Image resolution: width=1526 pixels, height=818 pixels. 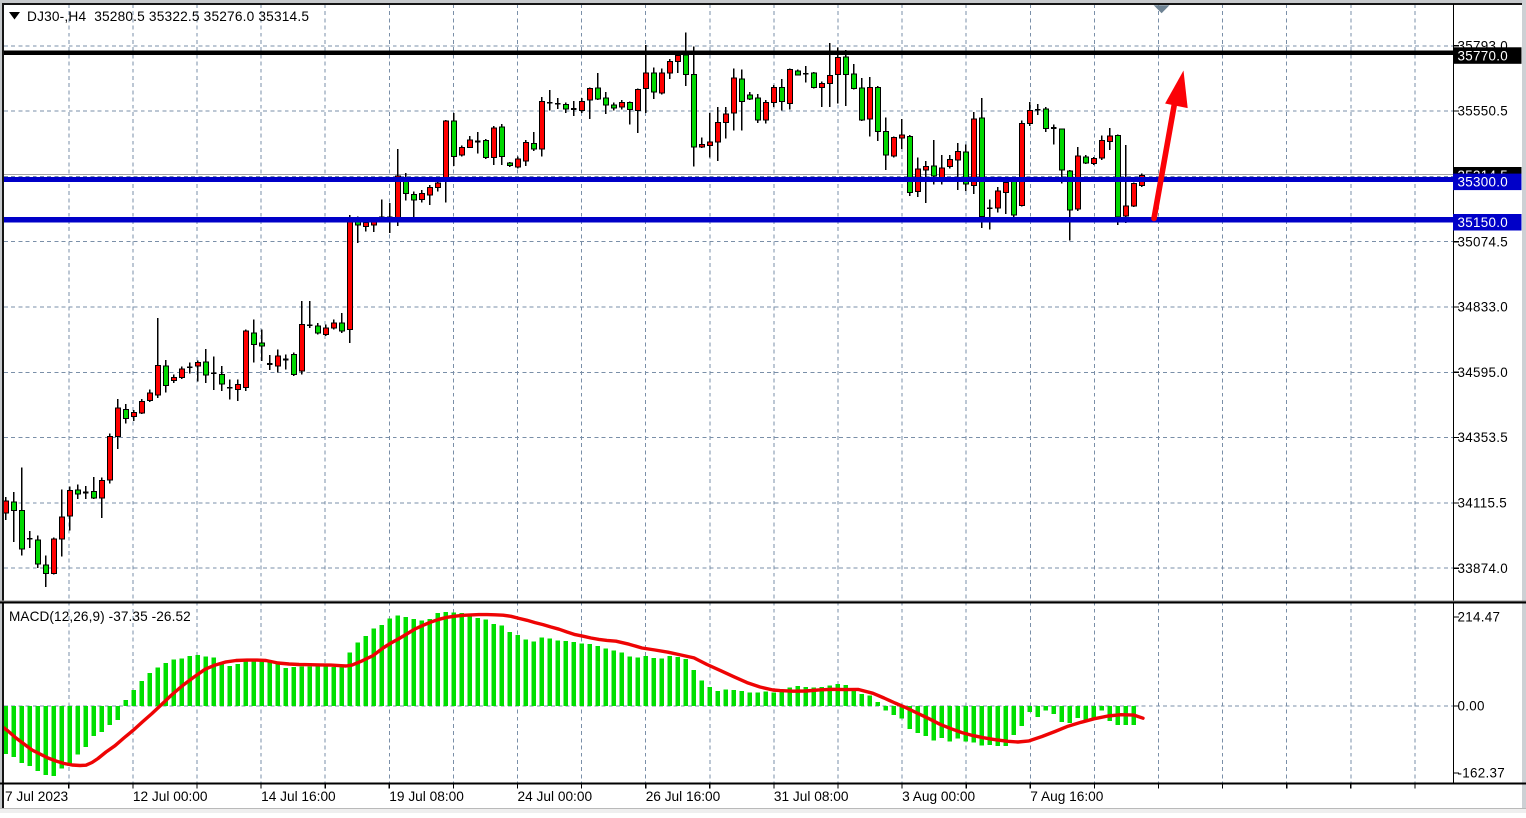 What do you see at coordinates (1483, 222) in the screenshot?
I see `svg-text: 35150.0` at bounding box center [1483, 222].